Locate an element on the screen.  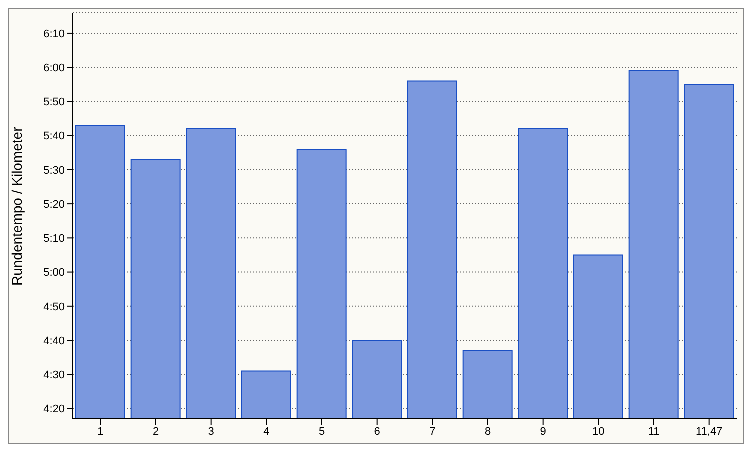
x-tick-label: 10 is located at coordinates (598, 432).